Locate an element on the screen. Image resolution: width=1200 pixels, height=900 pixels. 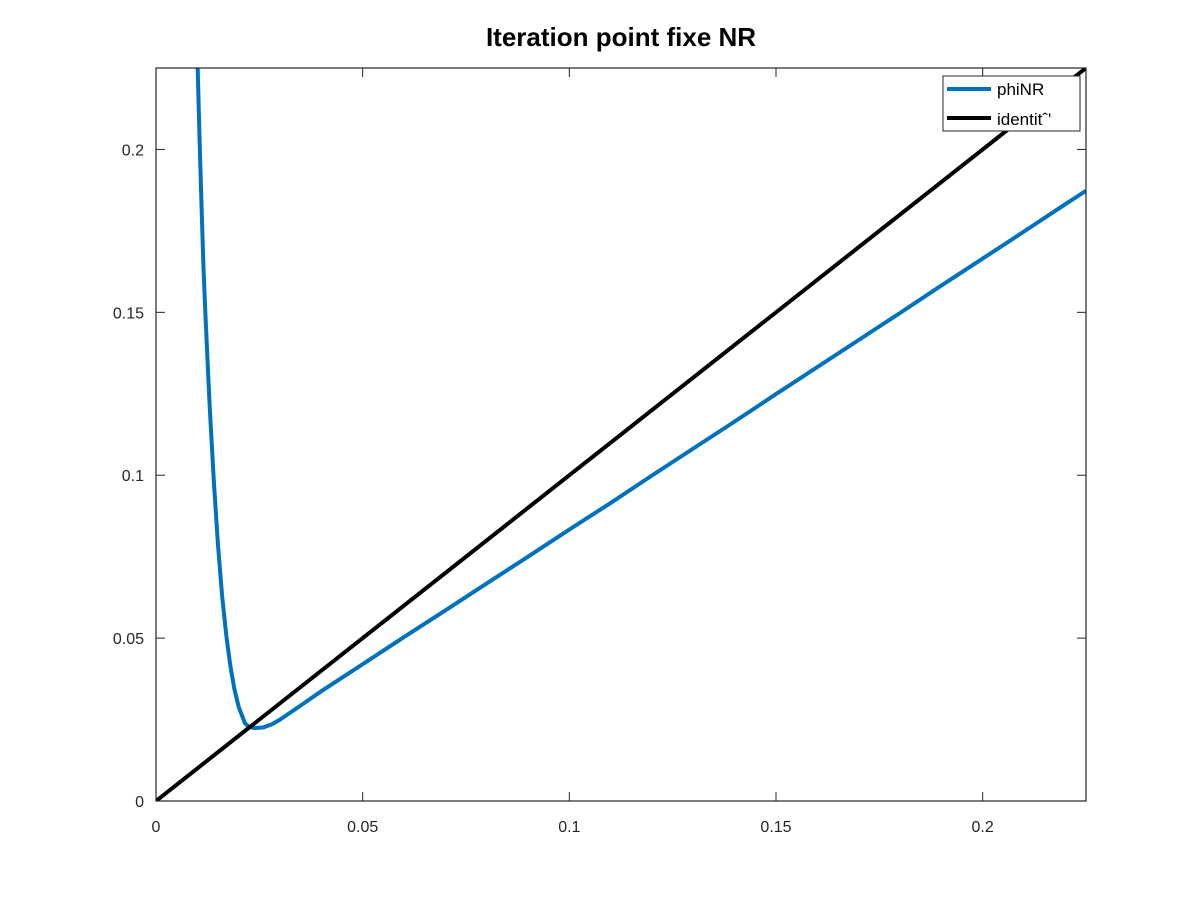
legend-box is located at coordinates (1011, 103).